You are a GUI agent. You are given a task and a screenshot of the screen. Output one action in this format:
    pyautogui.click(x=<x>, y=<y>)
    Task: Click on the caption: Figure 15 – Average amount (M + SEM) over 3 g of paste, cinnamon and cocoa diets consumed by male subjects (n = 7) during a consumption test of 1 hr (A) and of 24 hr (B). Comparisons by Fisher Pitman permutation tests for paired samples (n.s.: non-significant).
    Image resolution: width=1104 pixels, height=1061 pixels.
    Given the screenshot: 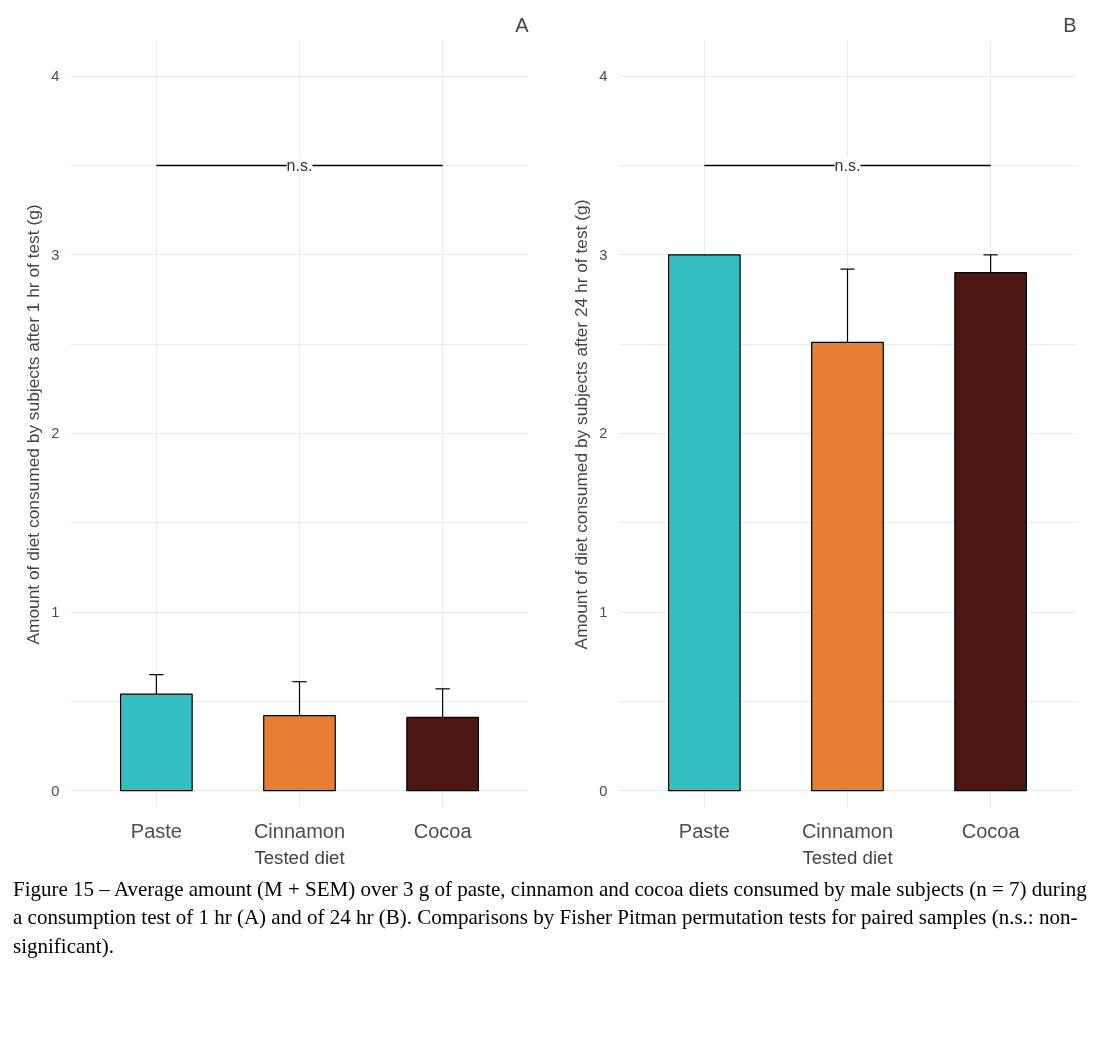 What is the action you would take?
    pyautogui.click(x=550, y=918)
    